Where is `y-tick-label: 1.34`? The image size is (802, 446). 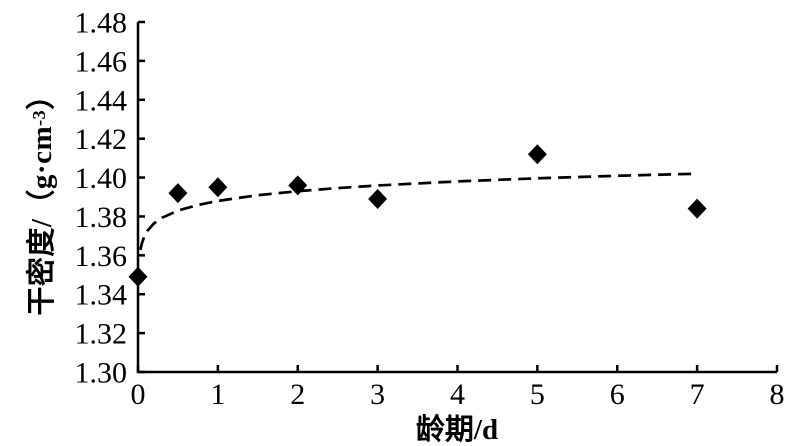
y-tick-label: 1.34 is located at coordinates (101, 295).